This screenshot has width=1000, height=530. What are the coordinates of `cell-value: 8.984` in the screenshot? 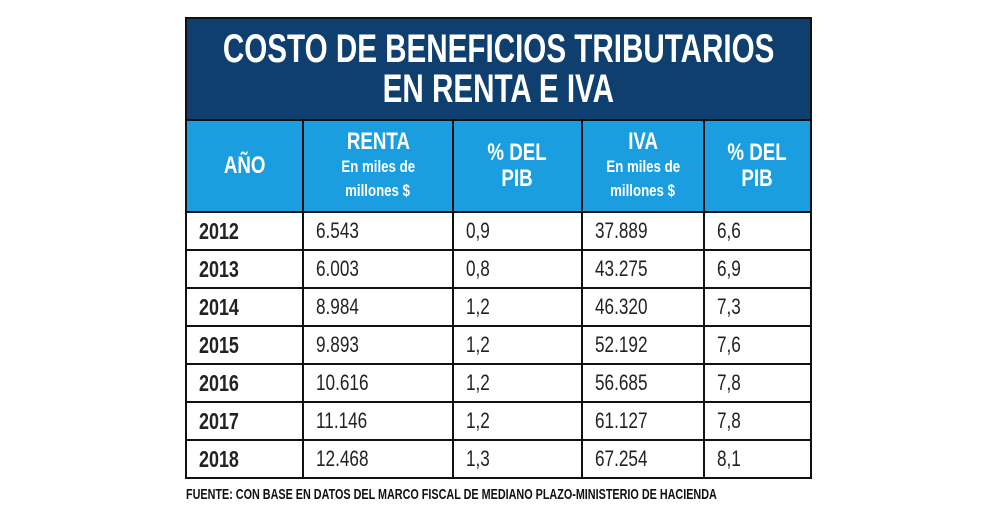 It's located at (337, 306).